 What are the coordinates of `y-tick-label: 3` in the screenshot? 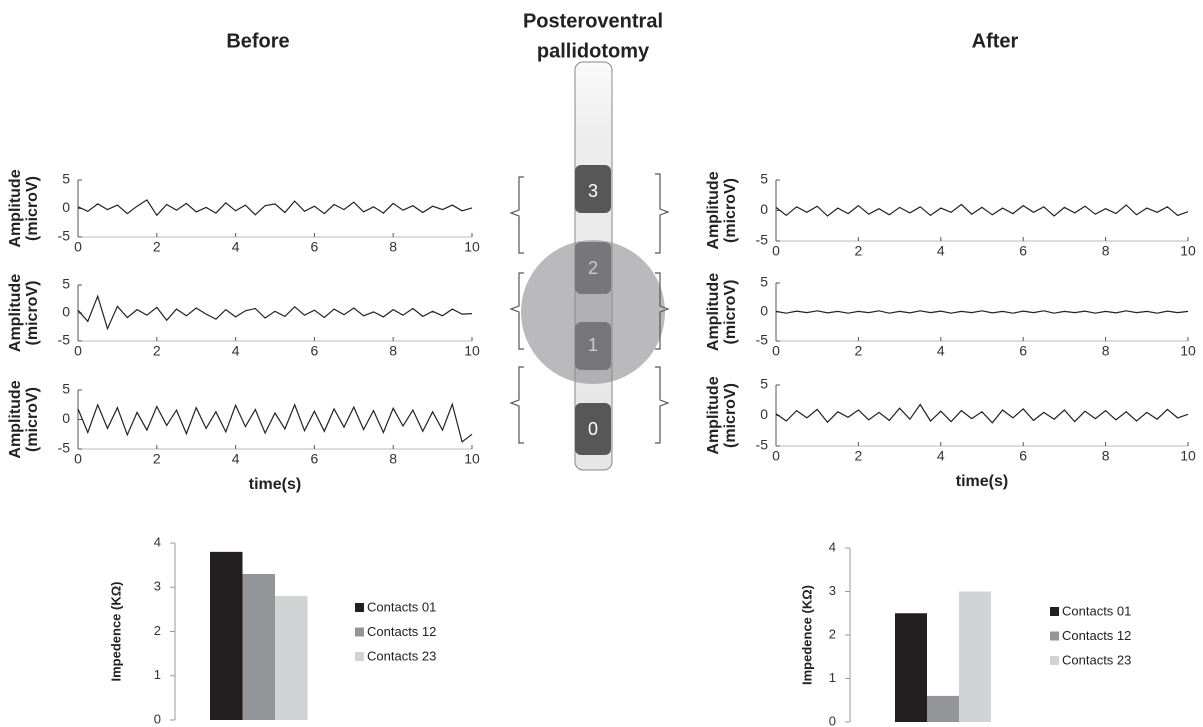 It's located at (832, 590).